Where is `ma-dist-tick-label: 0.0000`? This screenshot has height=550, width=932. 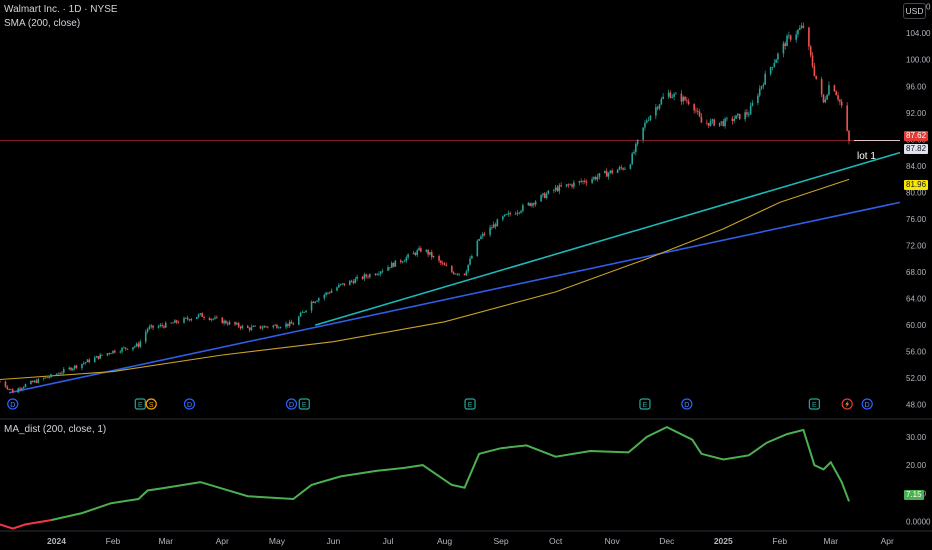 ma-dist-tick-label: 0.0000 is located at coordinates (918, 522).